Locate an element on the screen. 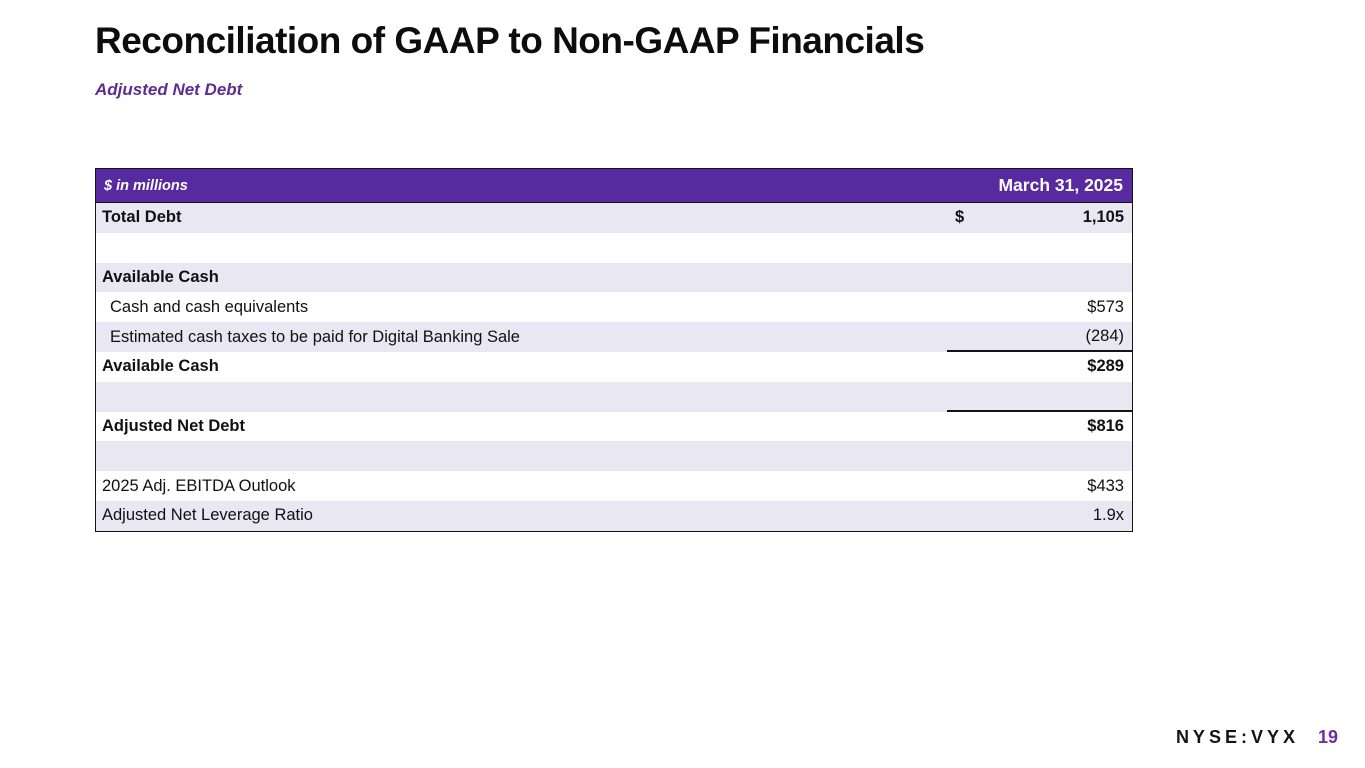 This screenshot has height=768, width=1365. table-row-available-cash-total: Available Cash $289 is located at coordinates (614, 366).